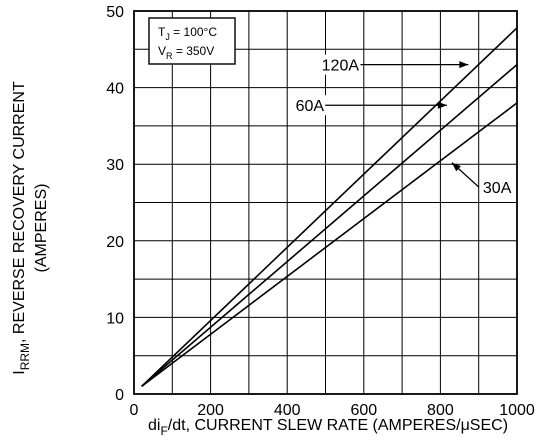 Image resolution: width=539 pixels, height=440 pixels. I want to click on y-tick-label: 30, so click(115, 165).